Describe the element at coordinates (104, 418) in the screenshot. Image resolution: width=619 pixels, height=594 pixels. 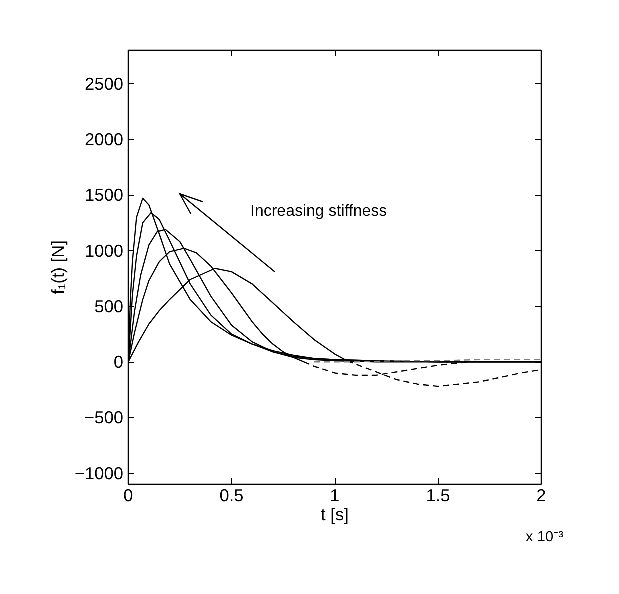
I see `y-tick-label: −500` at that location.